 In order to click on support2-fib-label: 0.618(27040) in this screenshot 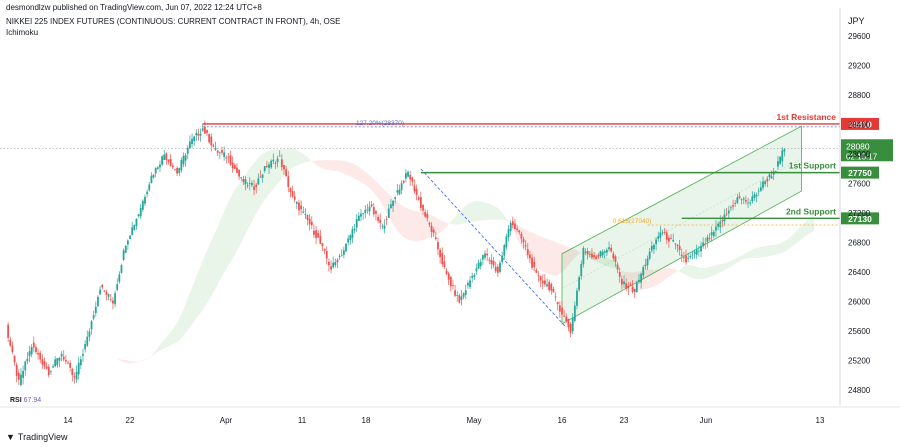, I will do `click(632, 221)`.